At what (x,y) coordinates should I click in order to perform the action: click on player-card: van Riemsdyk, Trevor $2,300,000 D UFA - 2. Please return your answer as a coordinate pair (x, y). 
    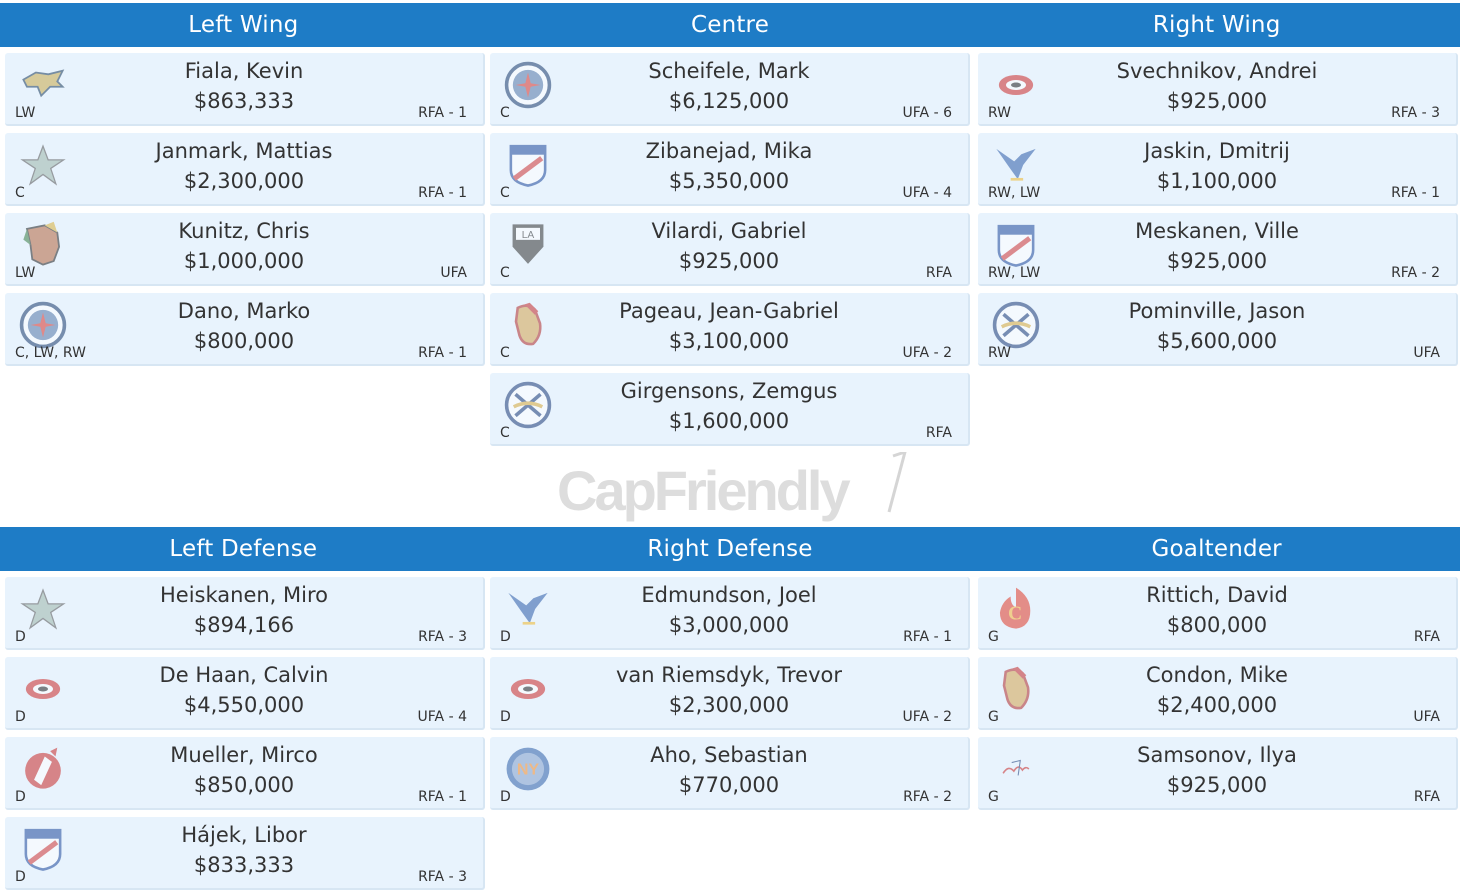
    Looking at the image, I should click on (730, 693).